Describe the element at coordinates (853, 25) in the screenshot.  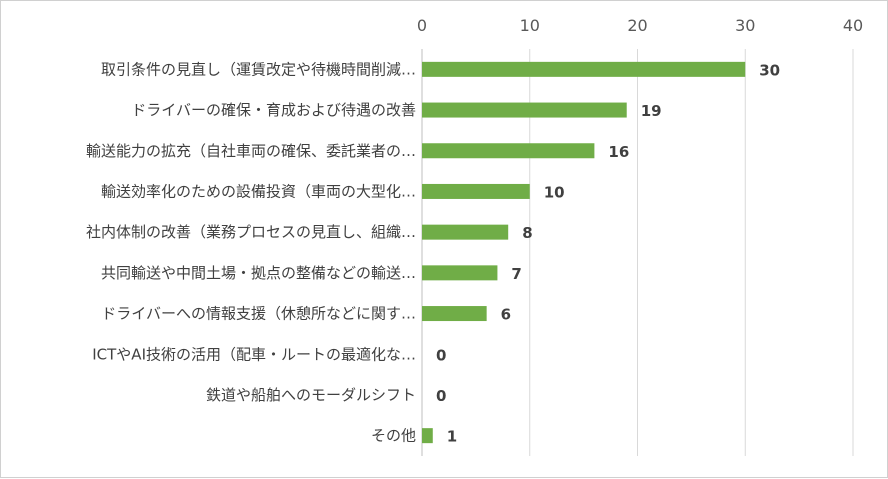
I see `x-tick-label: 40` at that location.